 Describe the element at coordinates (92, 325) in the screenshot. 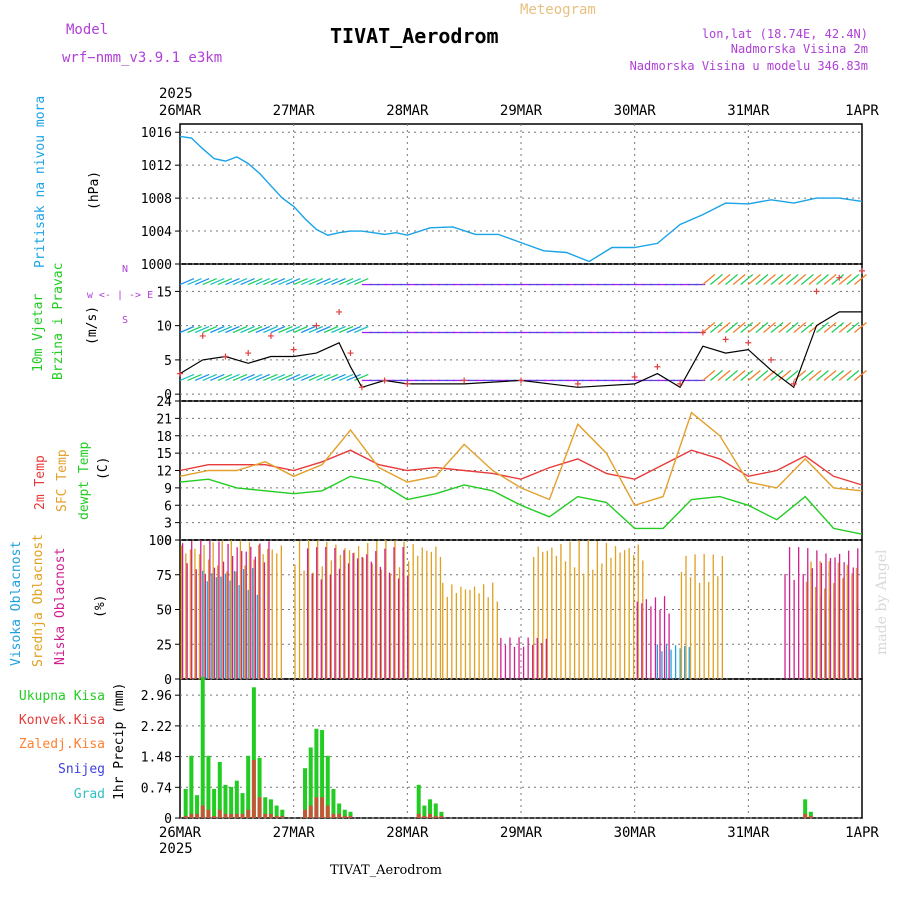

I see `wind-unit: (m/s)` at that location.